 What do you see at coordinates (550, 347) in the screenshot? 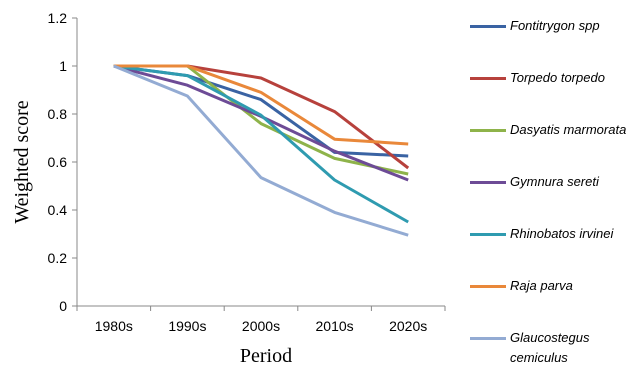
I see `legend-label: Glaucostegus cemiculus` at bounding box center [550, 347].